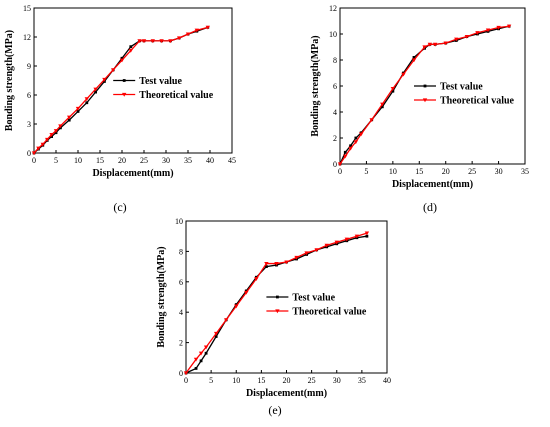 The width and height of the screenshot is (550, 427). I want to click on series-line-theoretical-value, so click(276, 303).